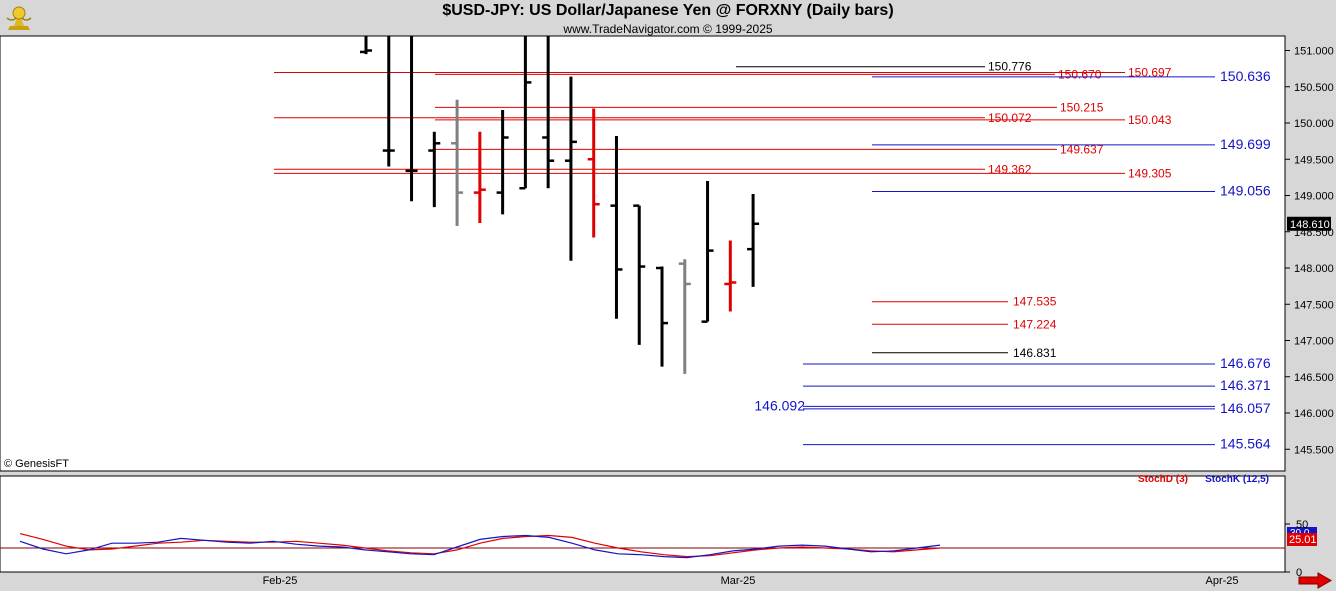 Image resolution: width=1336 pixels, height=591 pixels. I want to click on price-level-label: 146.831, so click(1035, 353).